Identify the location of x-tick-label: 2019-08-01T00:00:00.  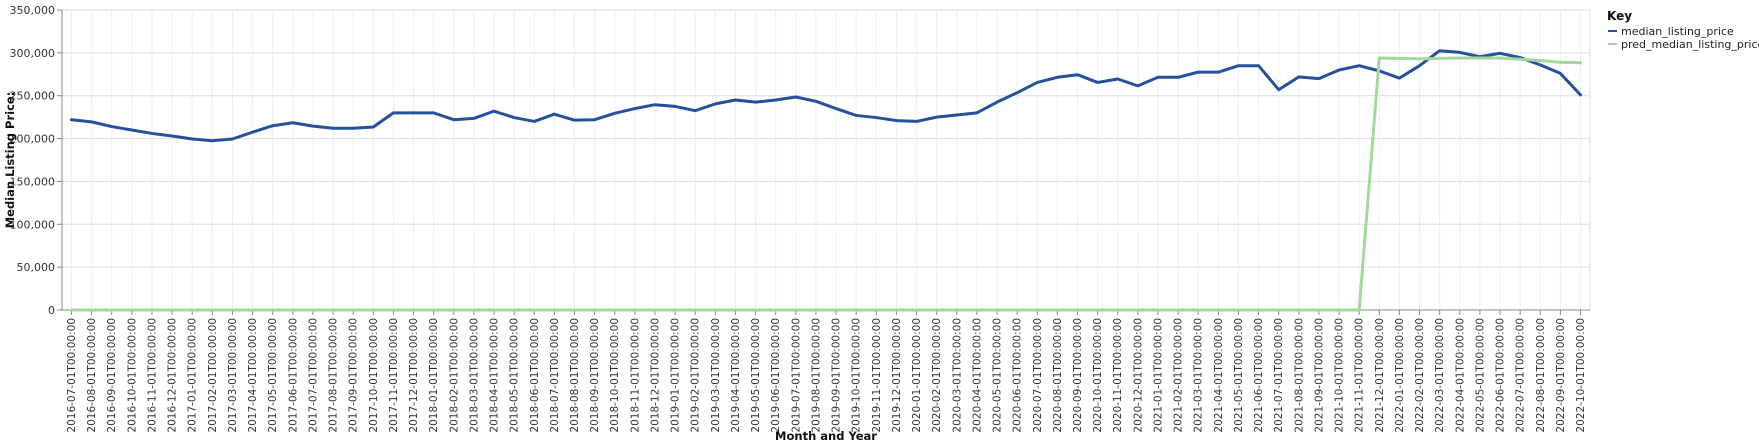
(816, 375).